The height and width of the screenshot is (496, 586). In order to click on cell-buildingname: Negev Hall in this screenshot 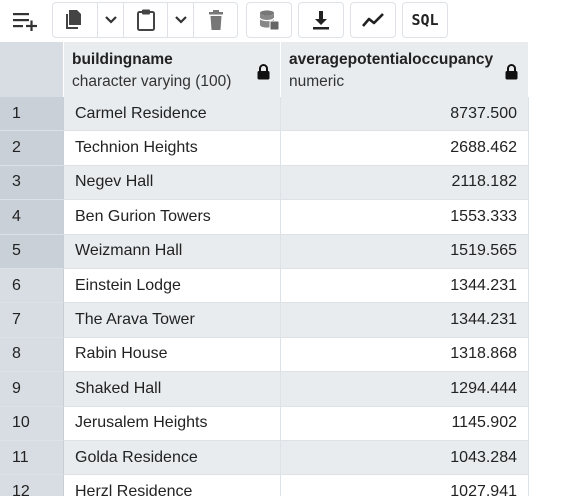, I will do `click(172, 183)`.